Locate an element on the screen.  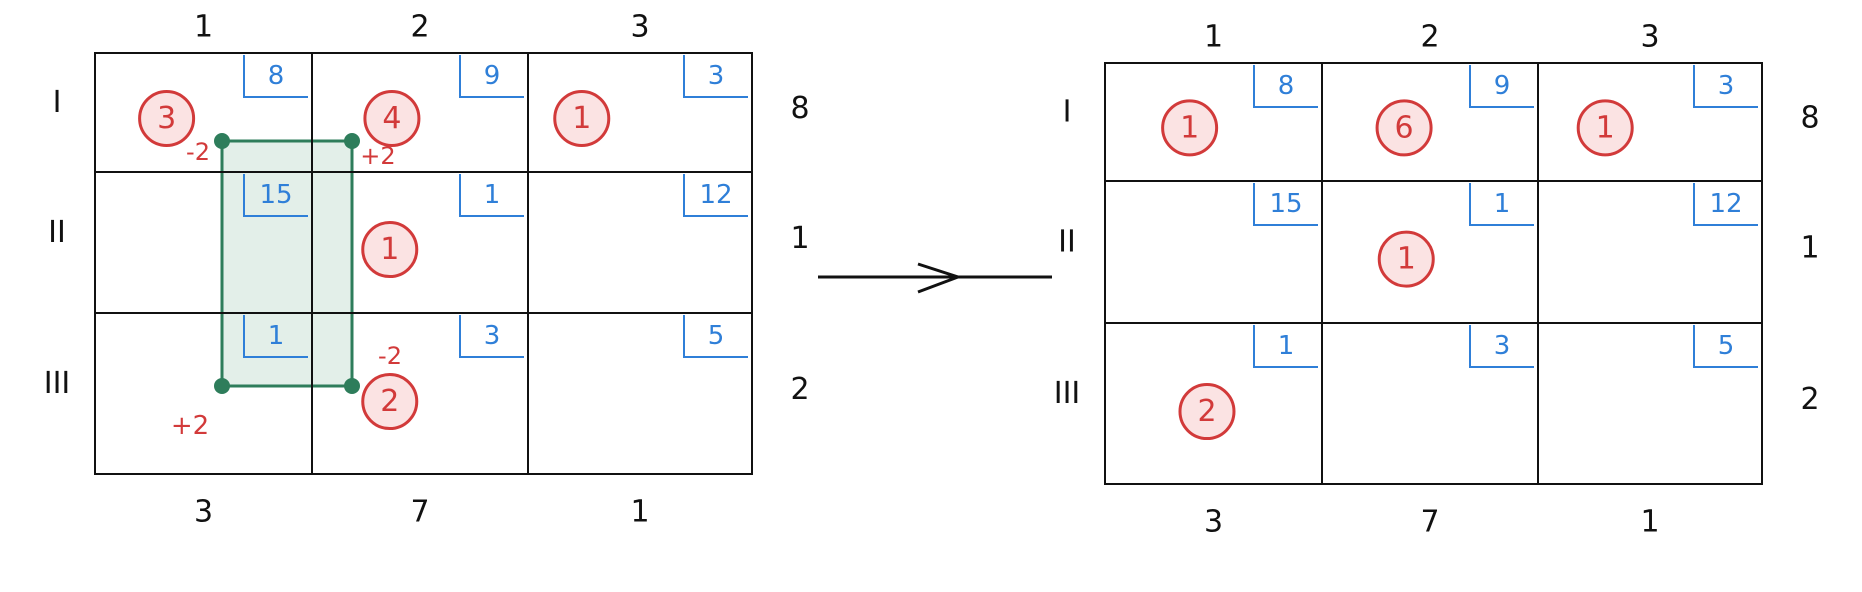
arrow-head is located at coordinates (940, 278).